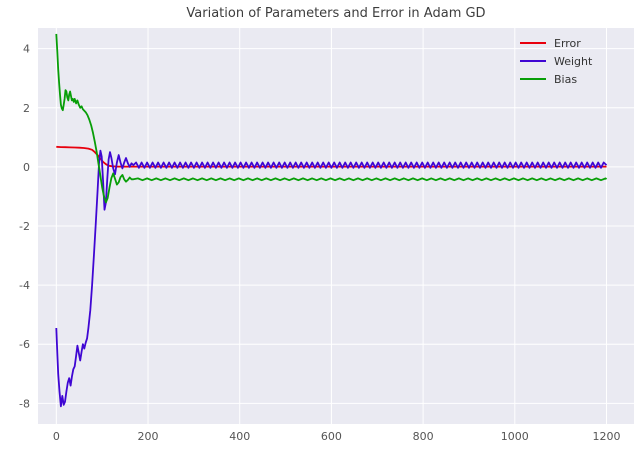 The image size is (640, 457). What do you see at coordinates (24, 344) in the screenshot?
I see `y-tick-label: -6` at bounding box center [24, 344].